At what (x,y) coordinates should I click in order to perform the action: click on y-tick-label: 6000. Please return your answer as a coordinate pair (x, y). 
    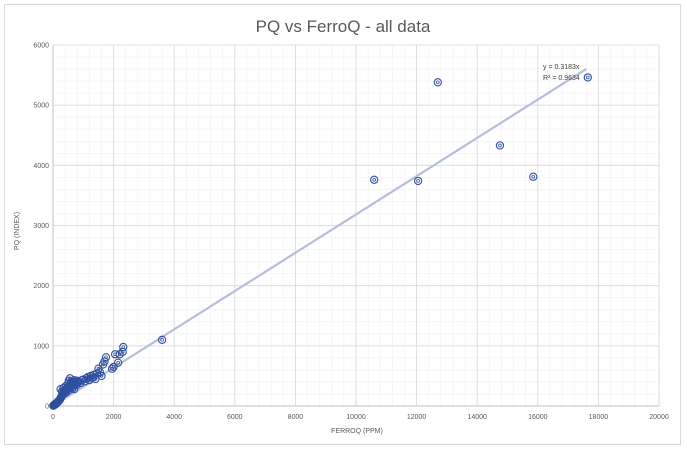
    Looking at the image, I should click on (41, 46).